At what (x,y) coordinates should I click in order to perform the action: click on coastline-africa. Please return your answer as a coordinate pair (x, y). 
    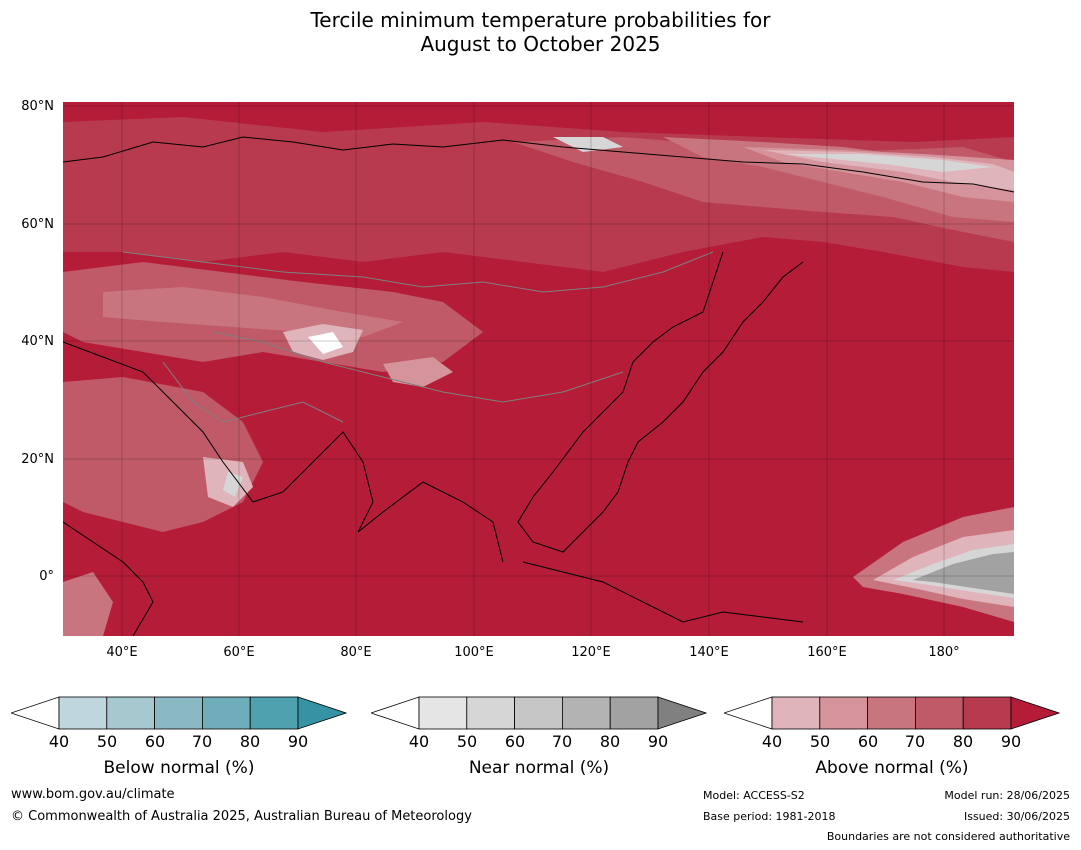
    Looking at the image, I should click on (108, 578).